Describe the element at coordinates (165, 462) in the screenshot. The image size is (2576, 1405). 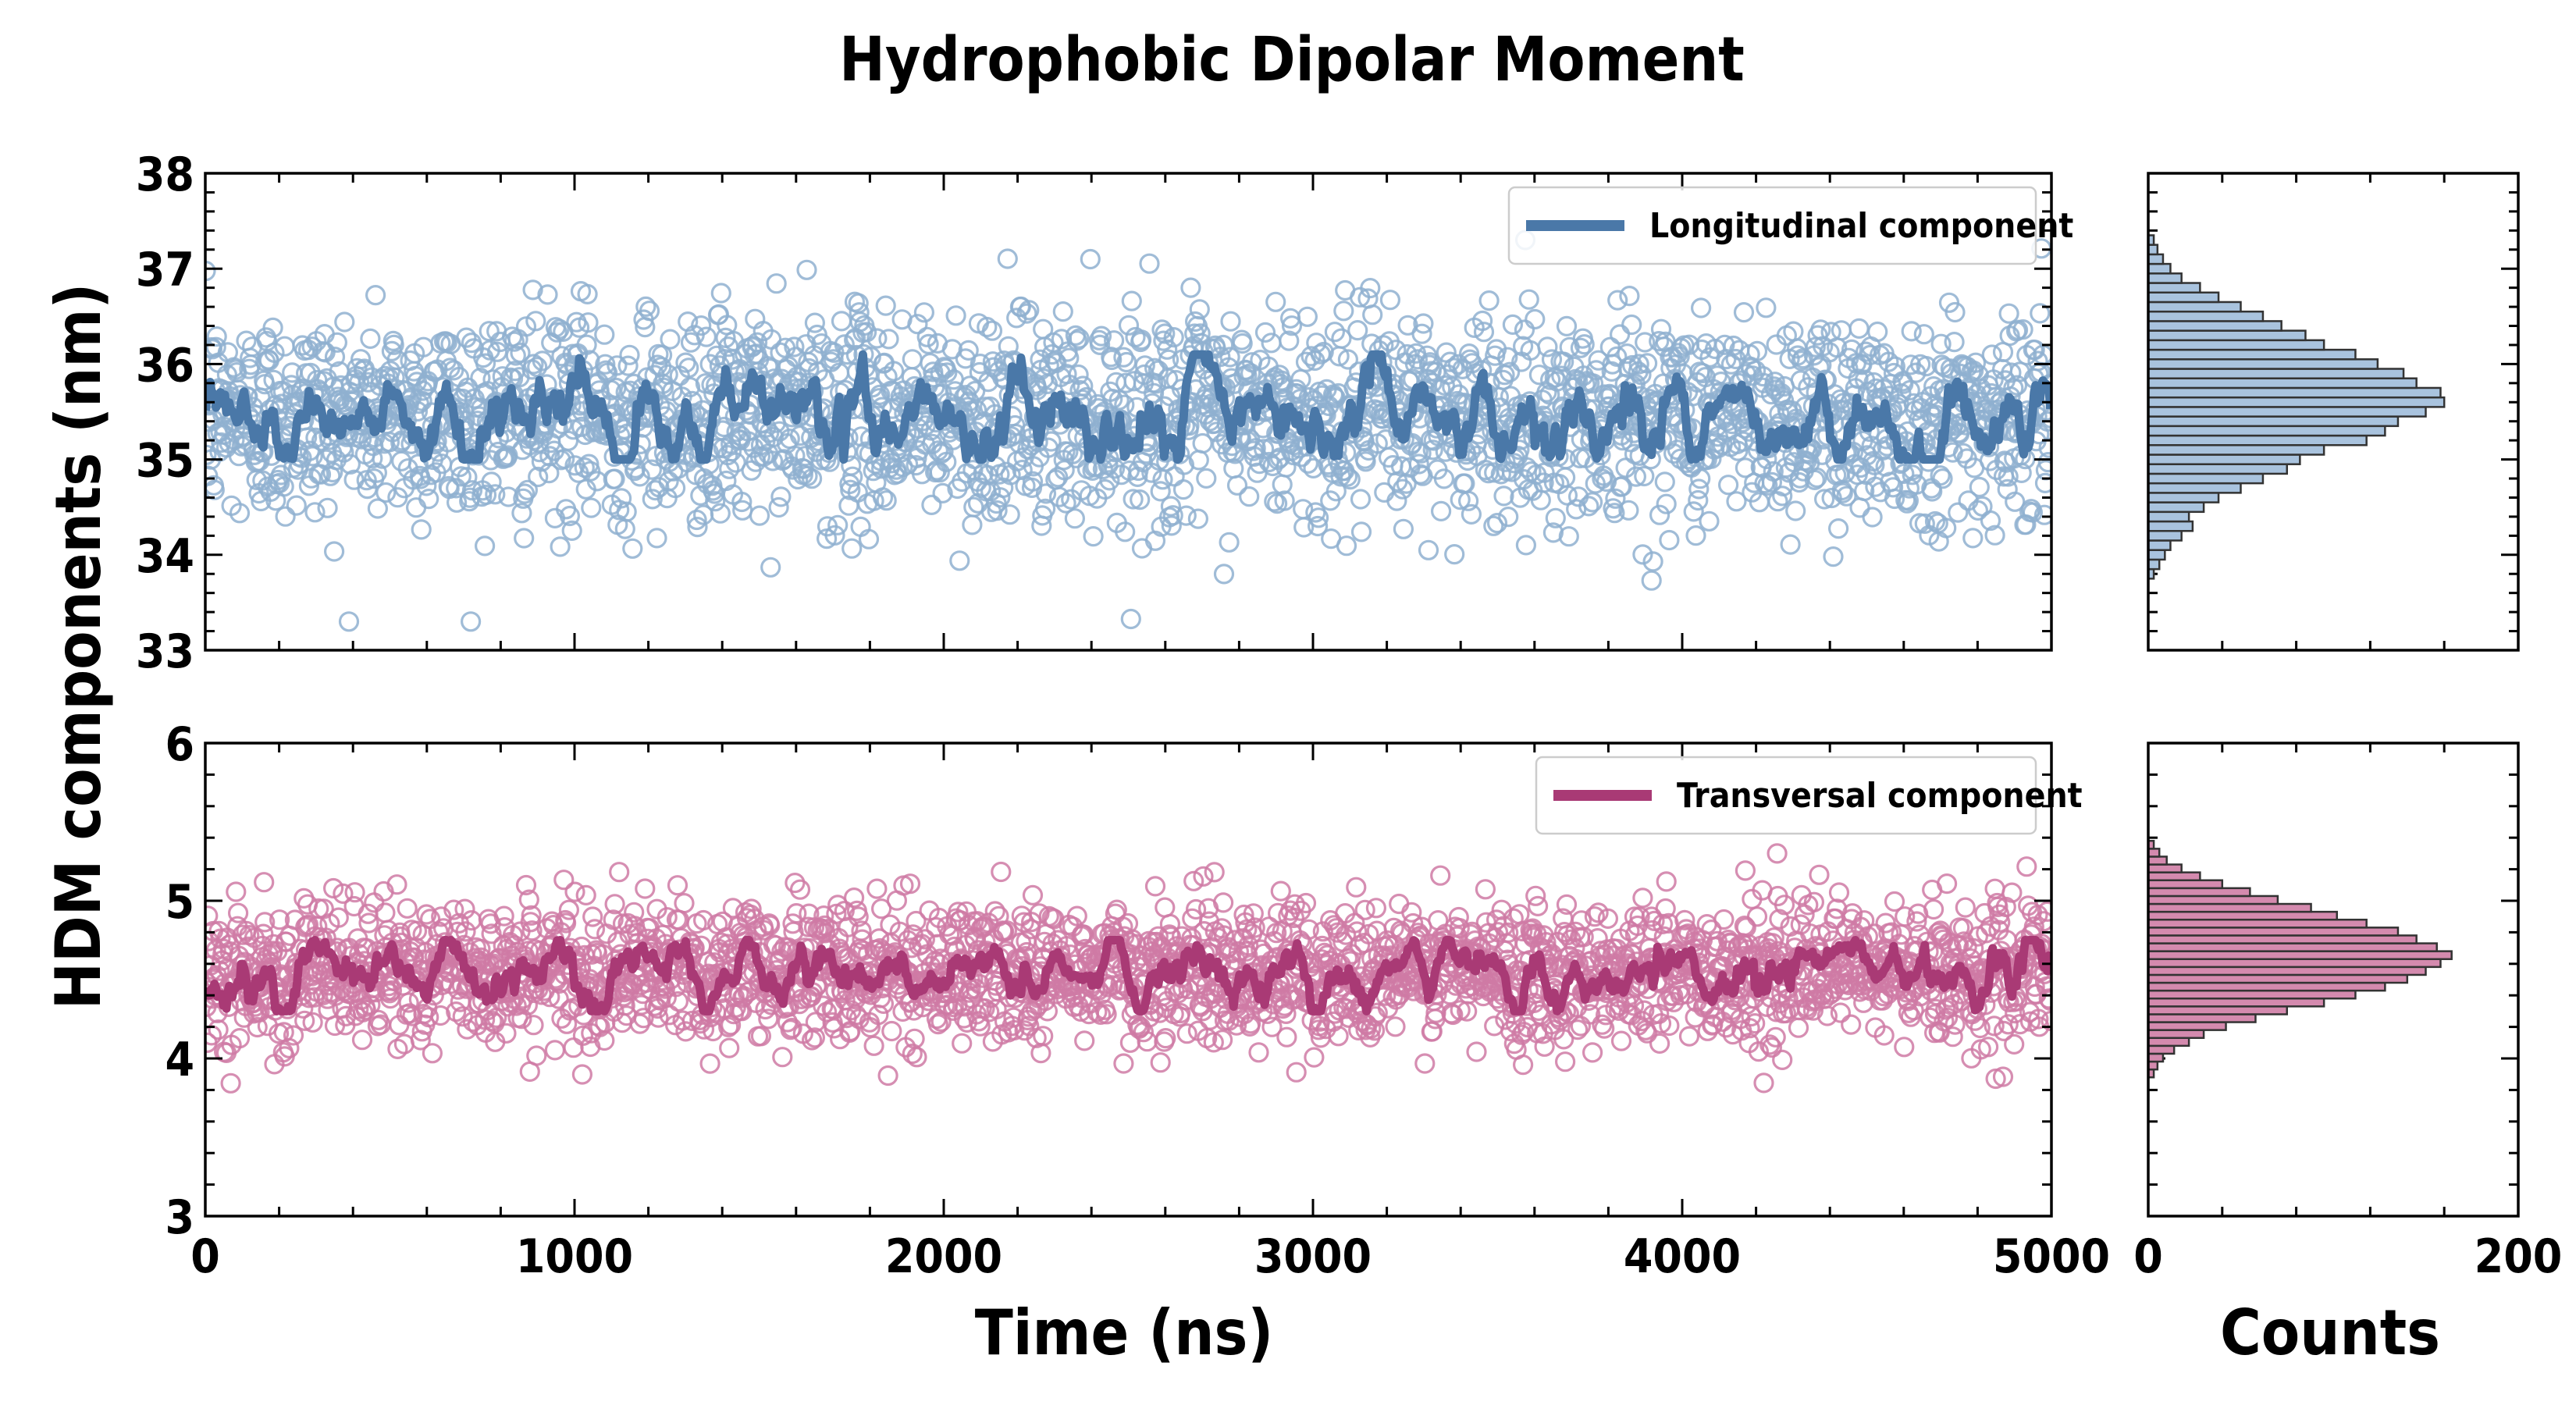
I see `y-tick-label: 35` at that location.